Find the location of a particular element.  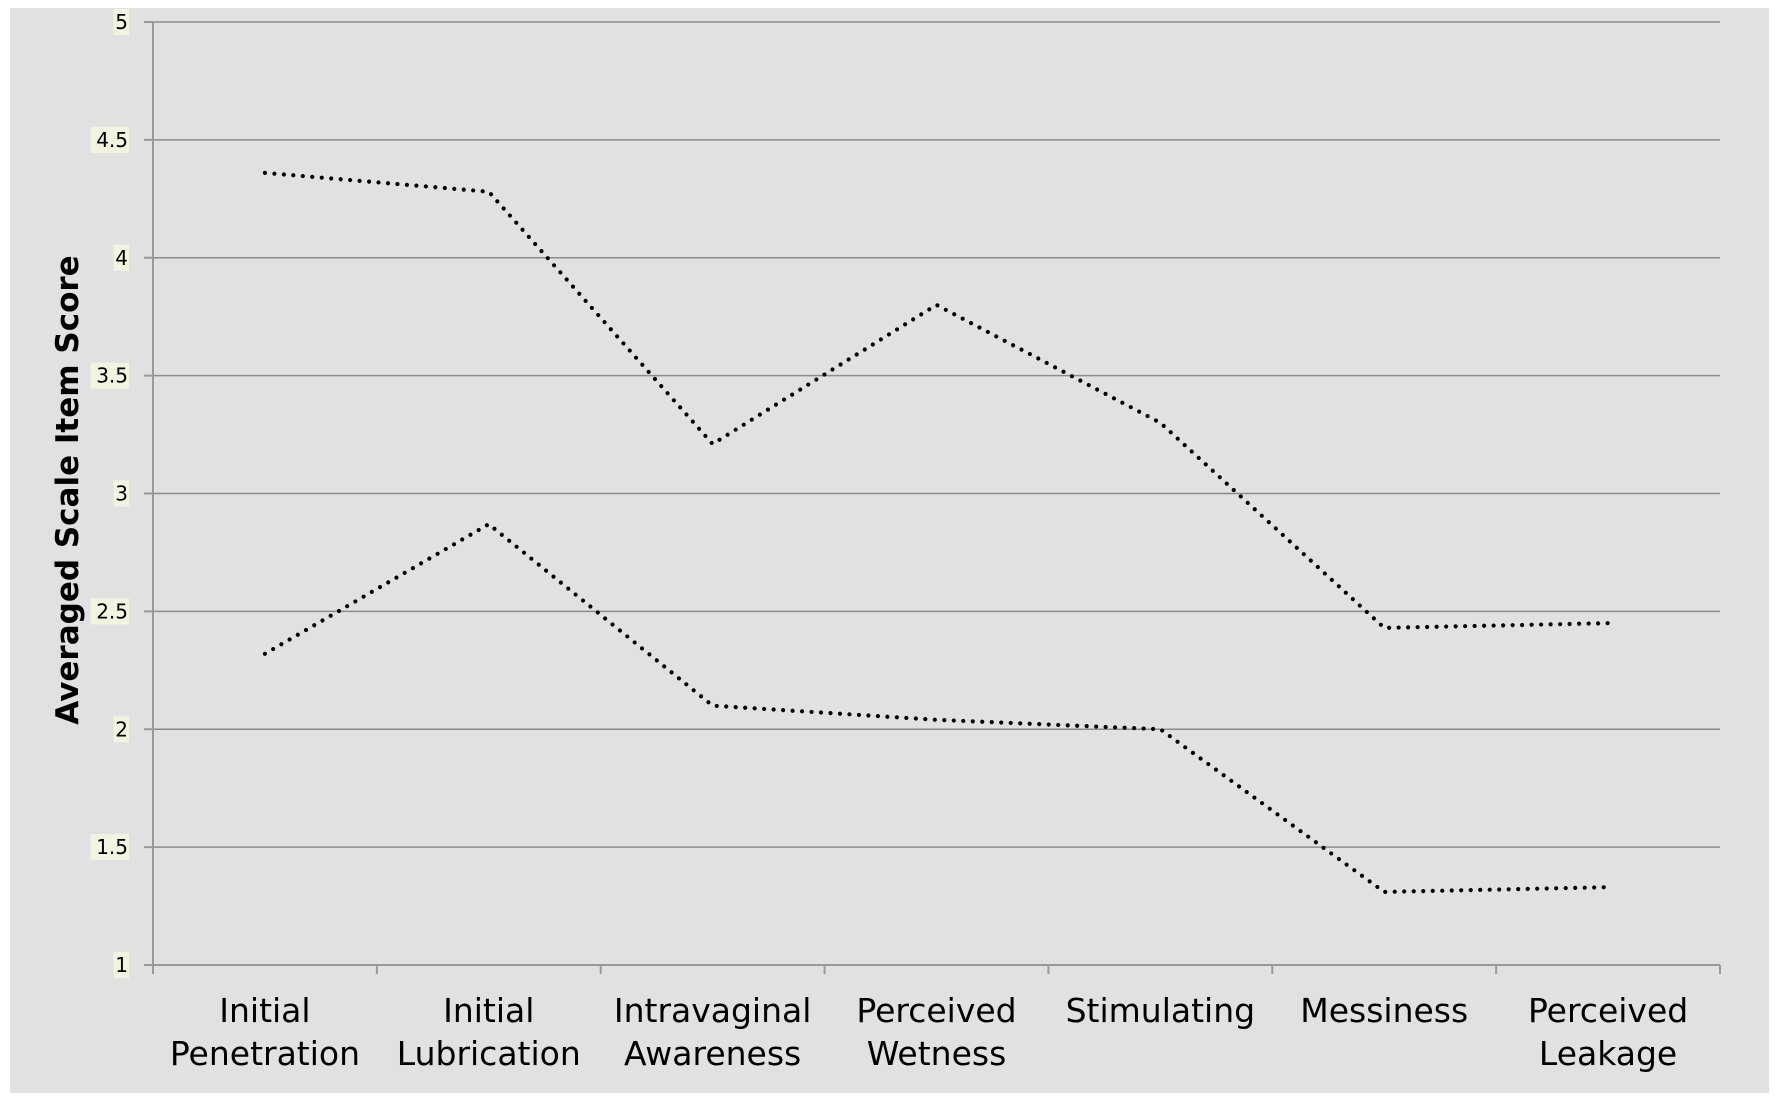

x-category-label-line: Leakage is located at coordinates (1608, 1053).